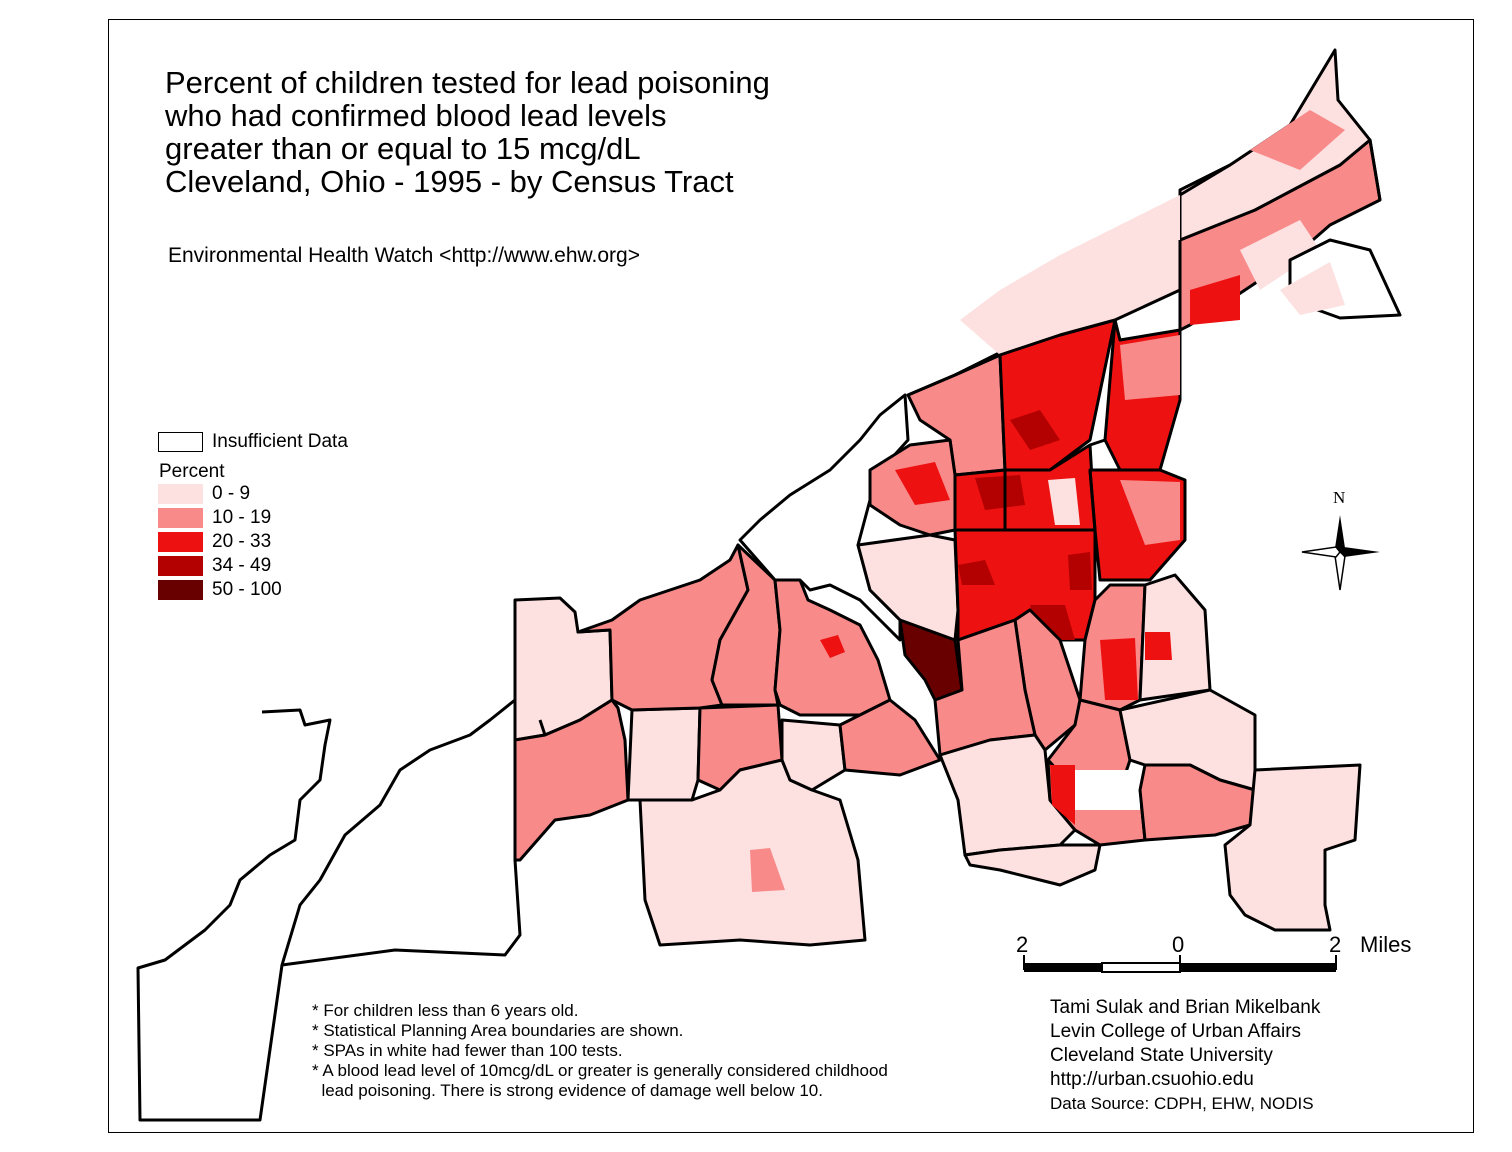 The height and width of the screenshot is (1152, 1512). I want to click on title-line-4: Cleveland, Ohio - 1995 - by Census Tract, so click(449, 181).